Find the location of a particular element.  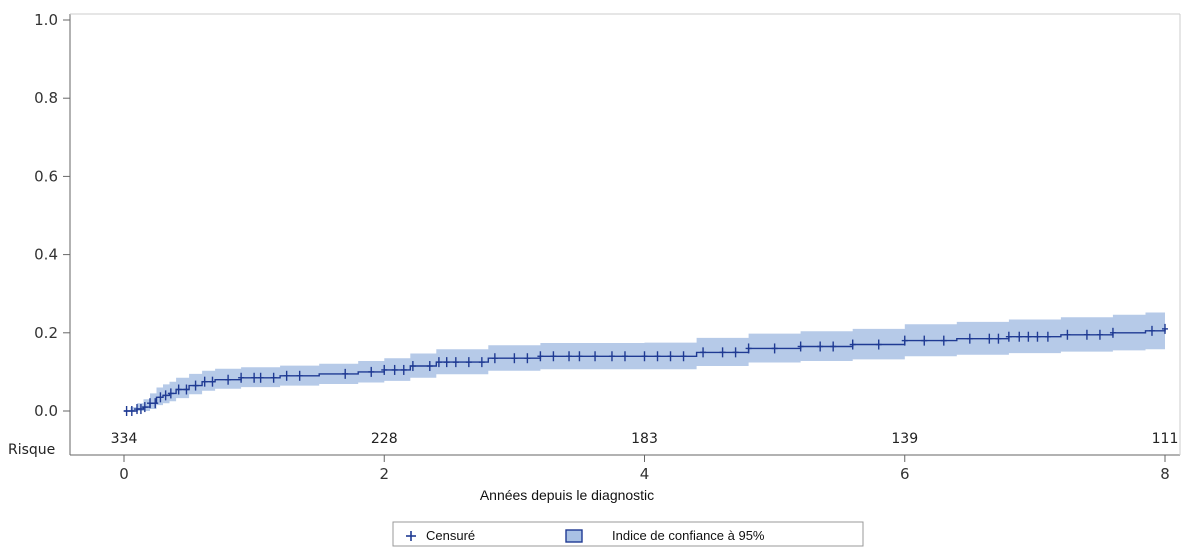

risk-count: 183 is located at coordinates (644, 439).